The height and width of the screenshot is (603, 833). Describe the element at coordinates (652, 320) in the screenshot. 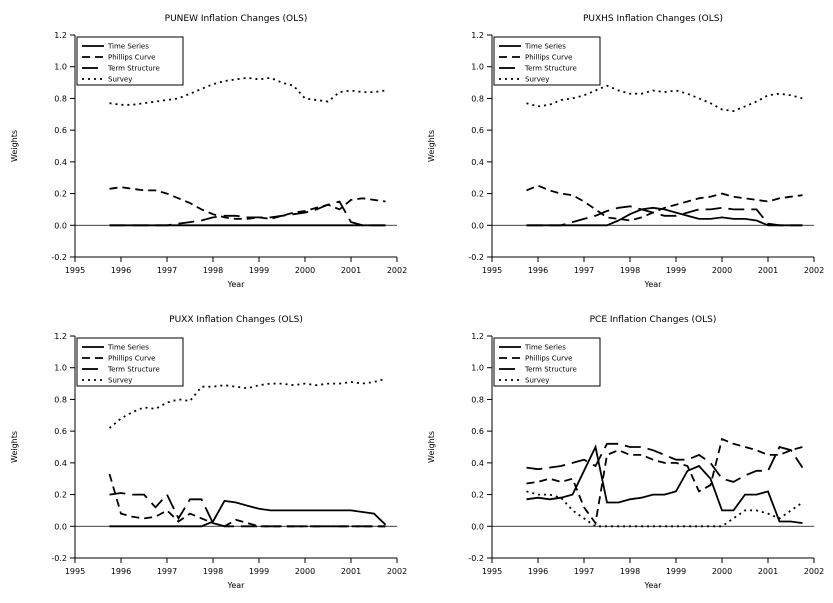

I see `chart-title: PCE Inflation Changes (OLS)` at that location.